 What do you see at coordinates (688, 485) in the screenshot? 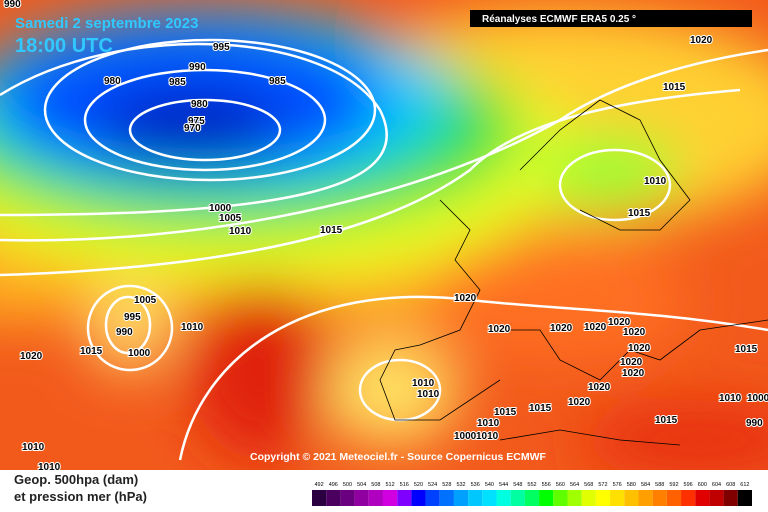
I see `scale-label: 596` at bounding box center [688, 485].